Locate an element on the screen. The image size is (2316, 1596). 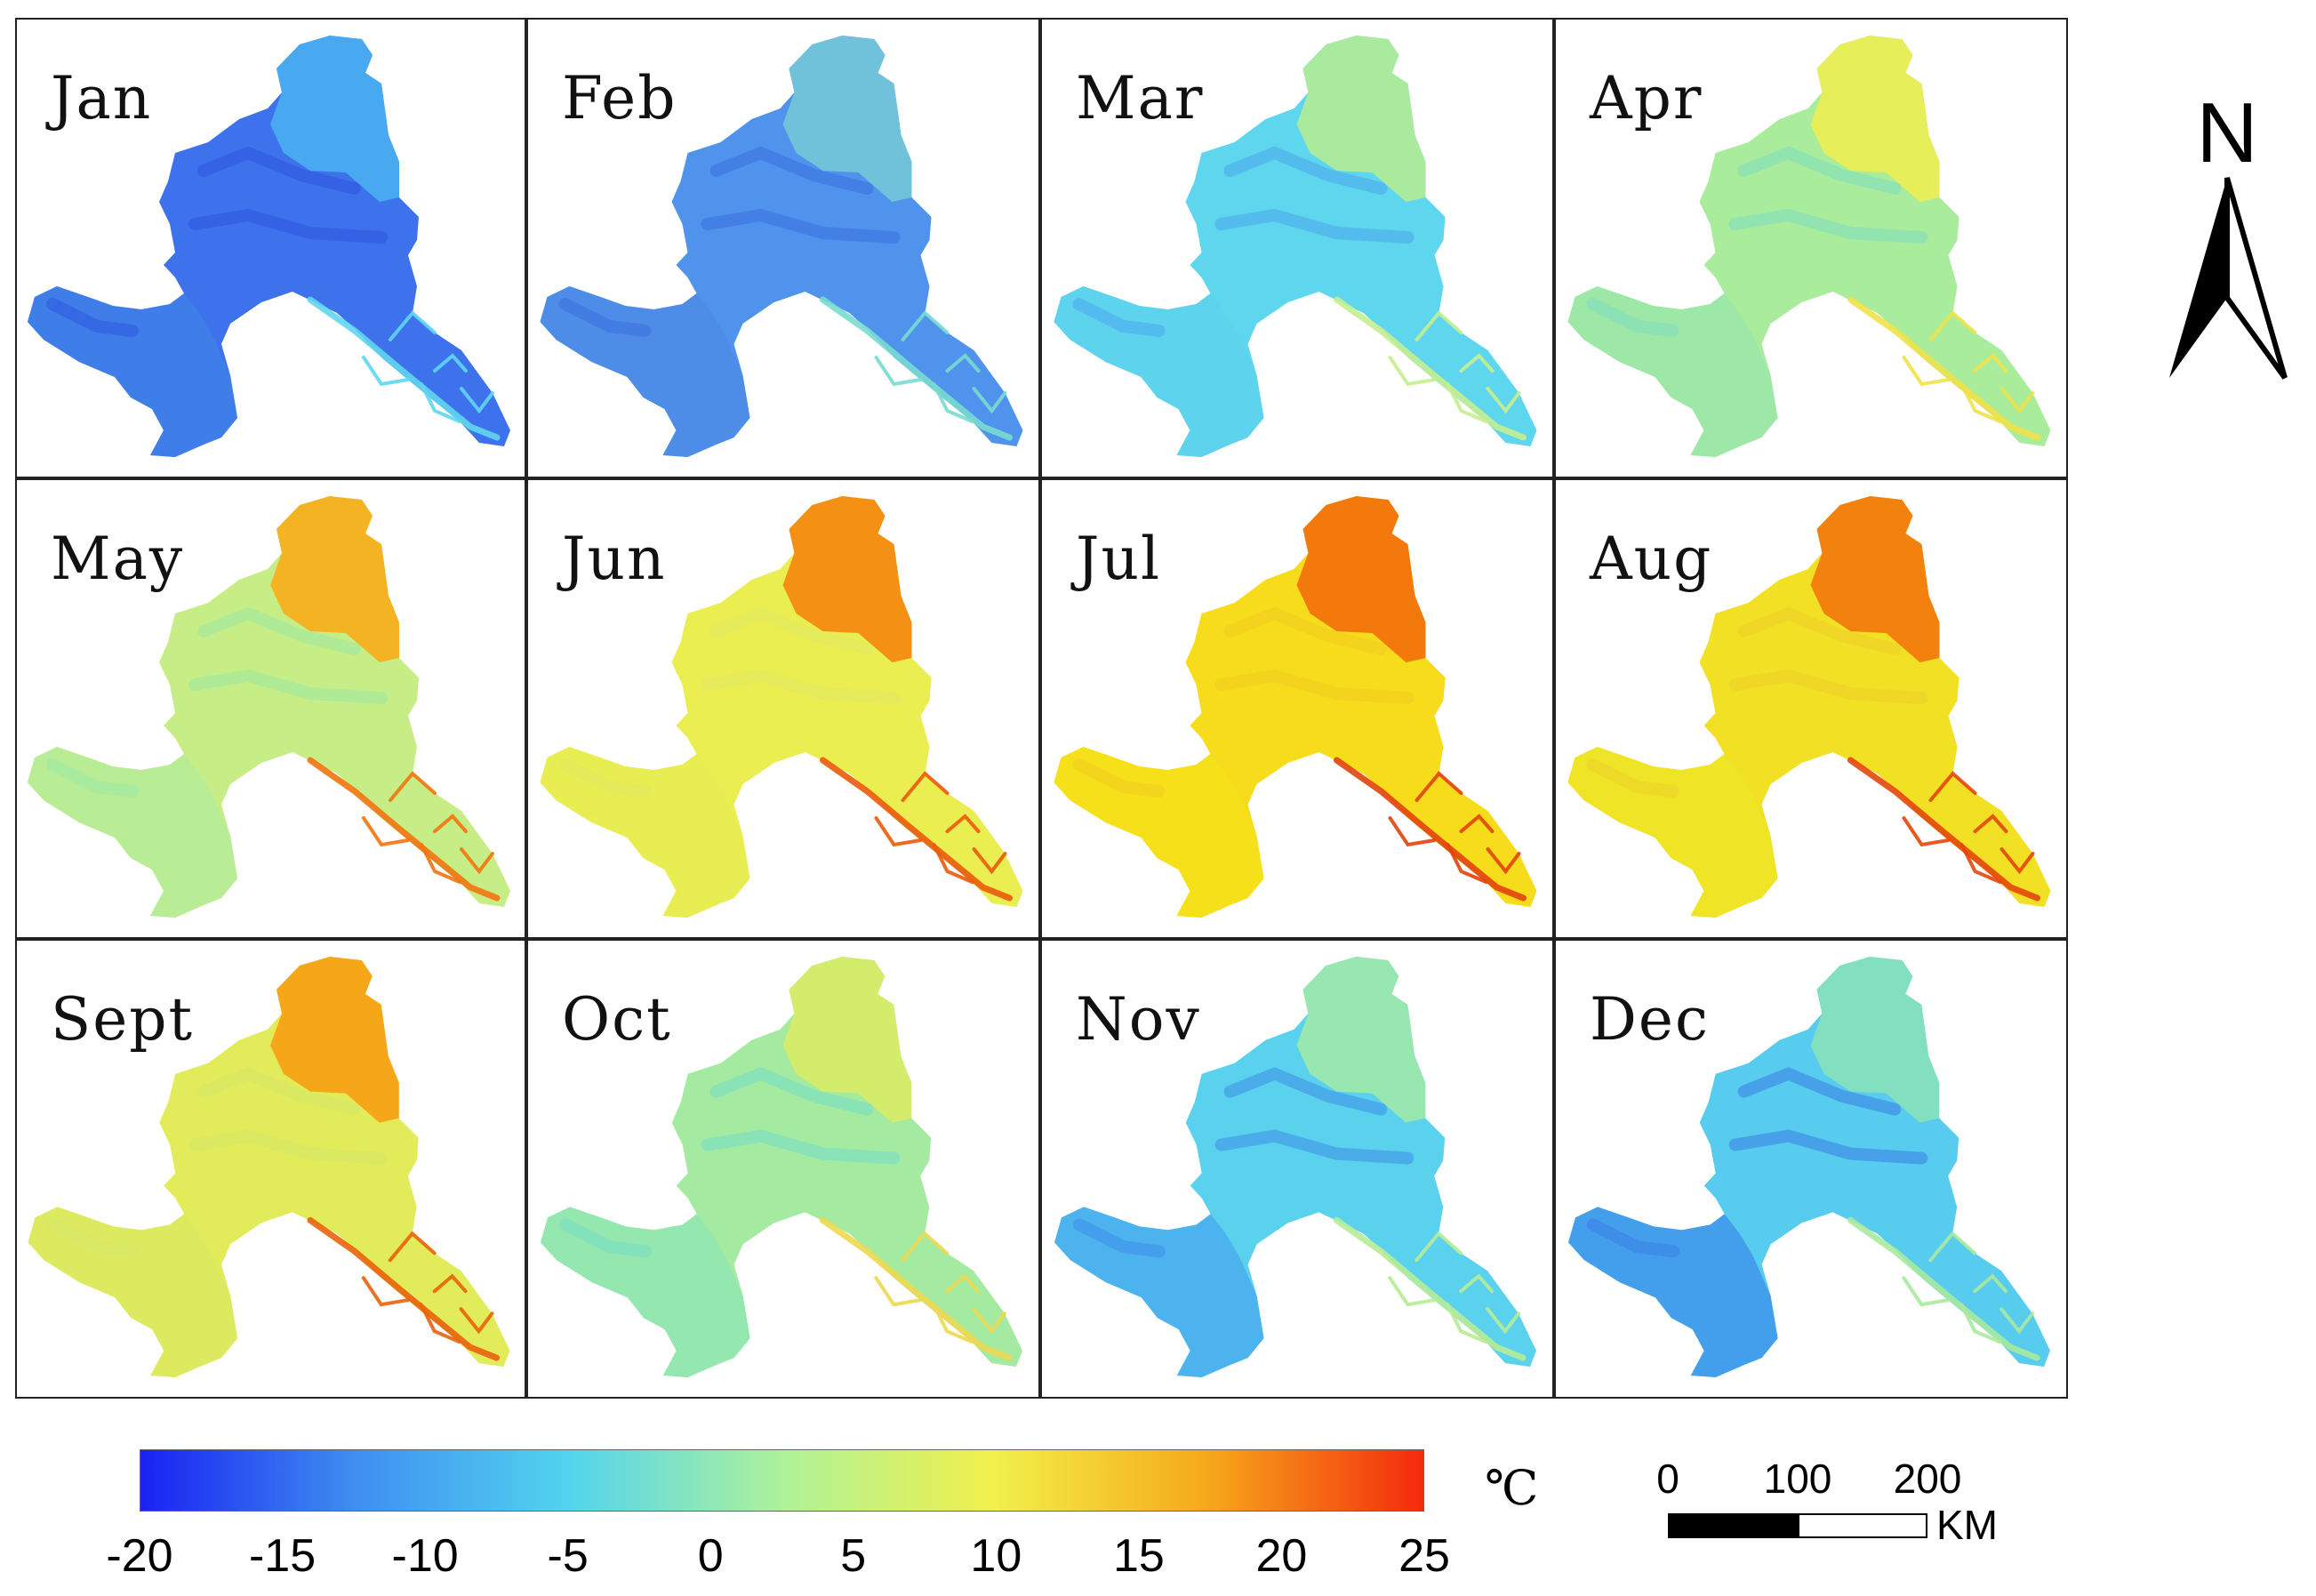
map-panel-sept: Sept is located at coordinates (271, 1169).